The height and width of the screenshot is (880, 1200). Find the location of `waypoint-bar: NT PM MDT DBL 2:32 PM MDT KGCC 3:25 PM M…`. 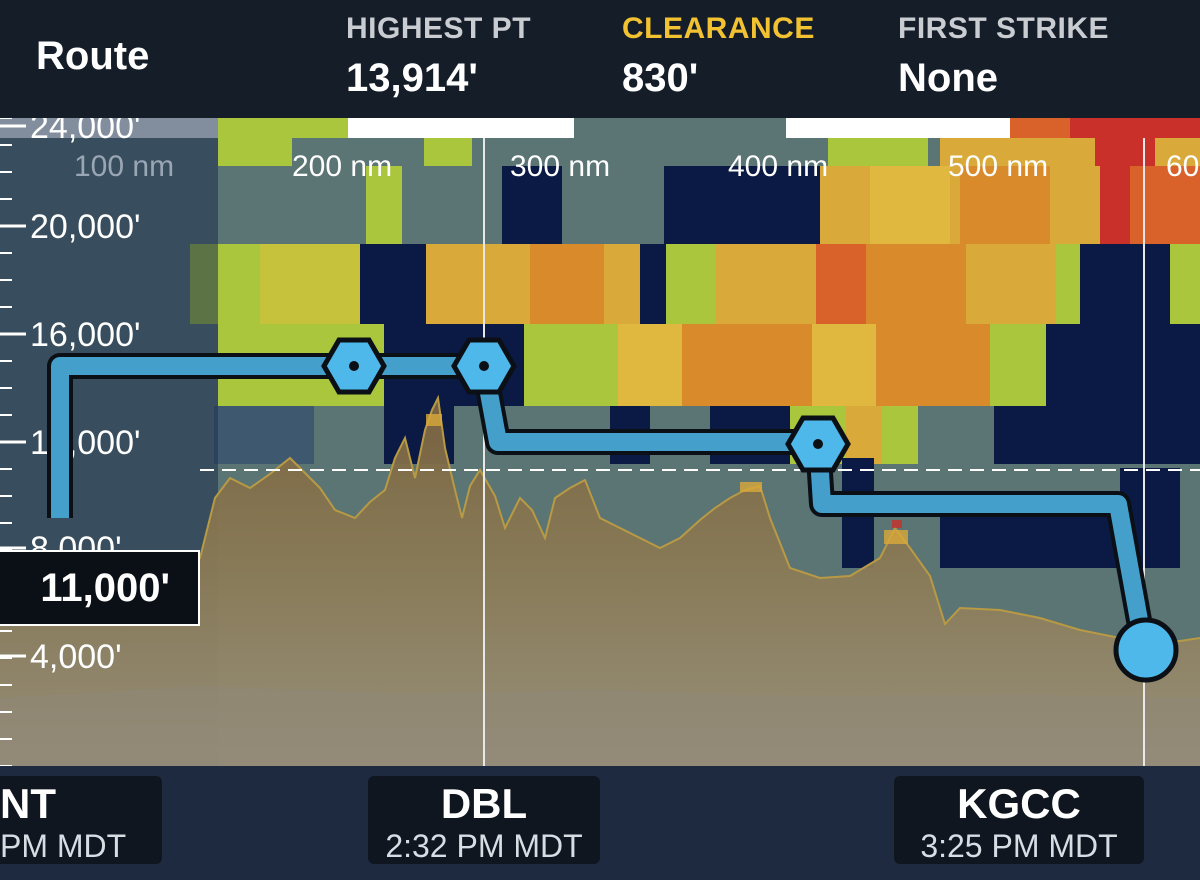

waypoint-bar: NT PM MDT DBL 2:32 PM MDT KGCC 3:25 PM M… is located at coordinates (600, 823).